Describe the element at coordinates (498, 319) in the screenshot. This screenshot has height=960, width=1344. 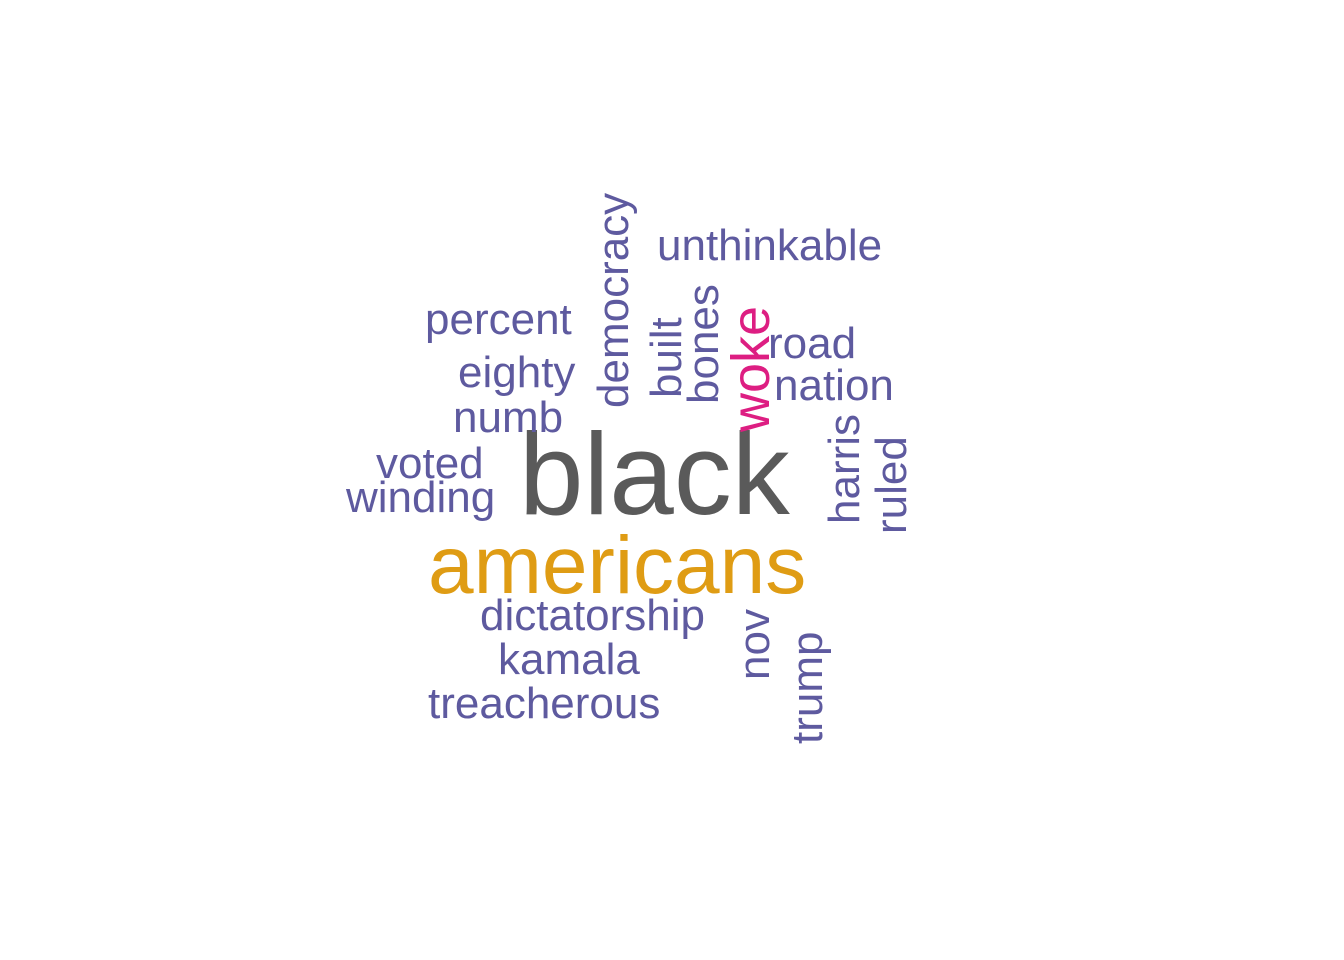
I see `word-percent: percent` at that location.